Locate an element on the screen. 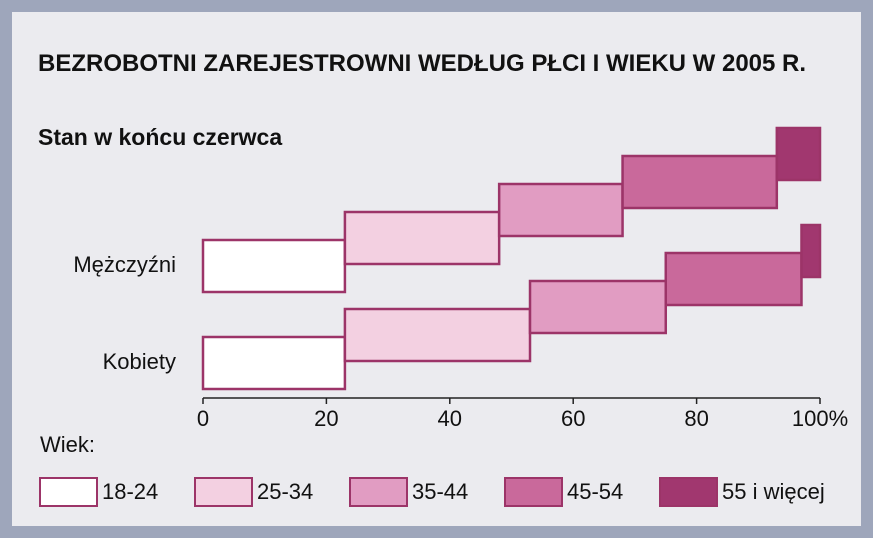 Image resolution: width=873 pixels, height=538 pixels. x-tick-label: 0 is located at coordinates (203, 418).